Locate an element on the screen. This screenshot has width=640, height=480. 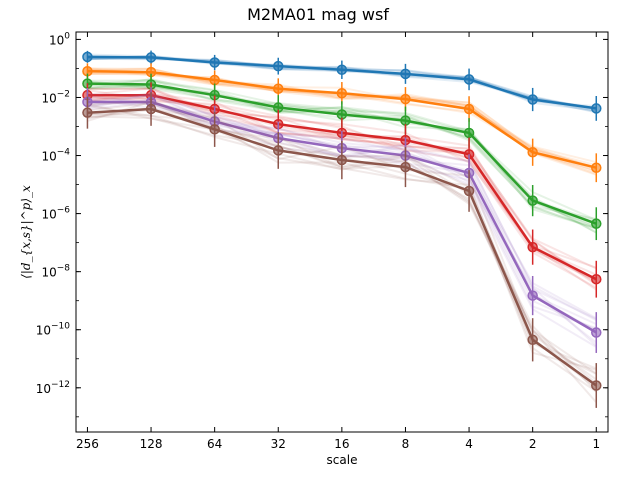
x-axis-label: scale is located at coordinates (342, 460).